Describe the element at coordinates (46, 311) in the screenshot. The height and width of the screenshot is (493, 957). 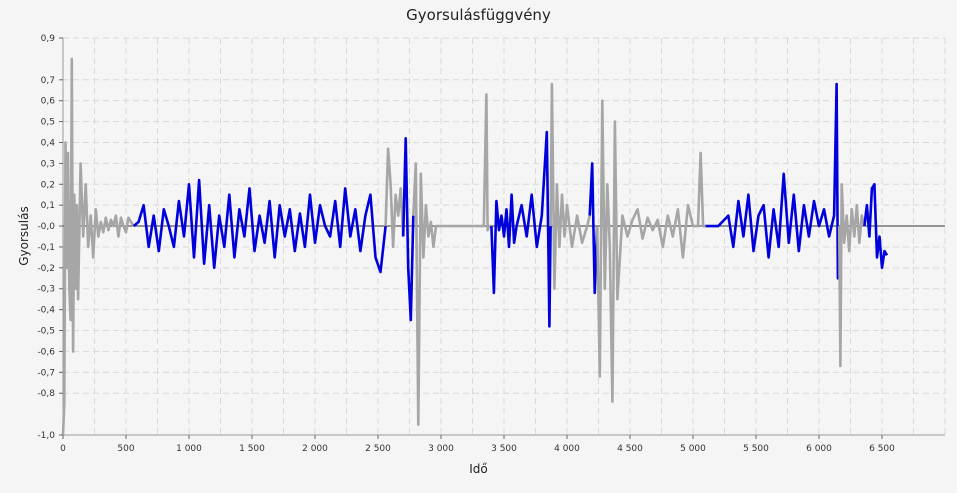
I see `y-tick-label: -0,4` at that location.